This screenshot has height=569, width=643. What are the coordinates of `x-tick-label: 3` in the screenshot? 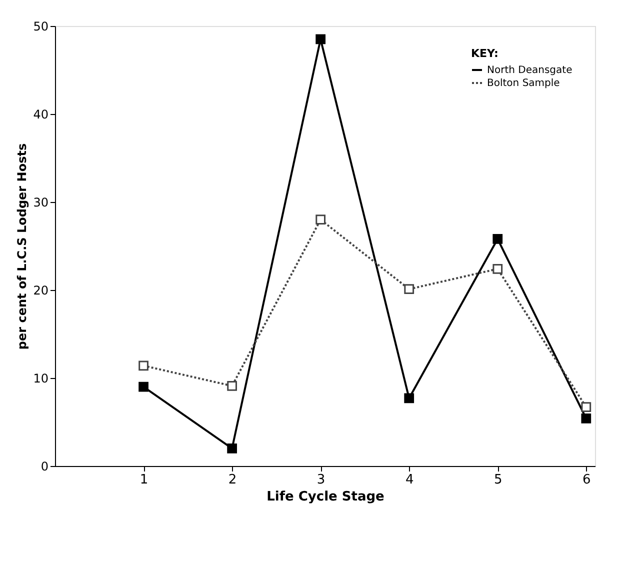 It's located at (321, 480).